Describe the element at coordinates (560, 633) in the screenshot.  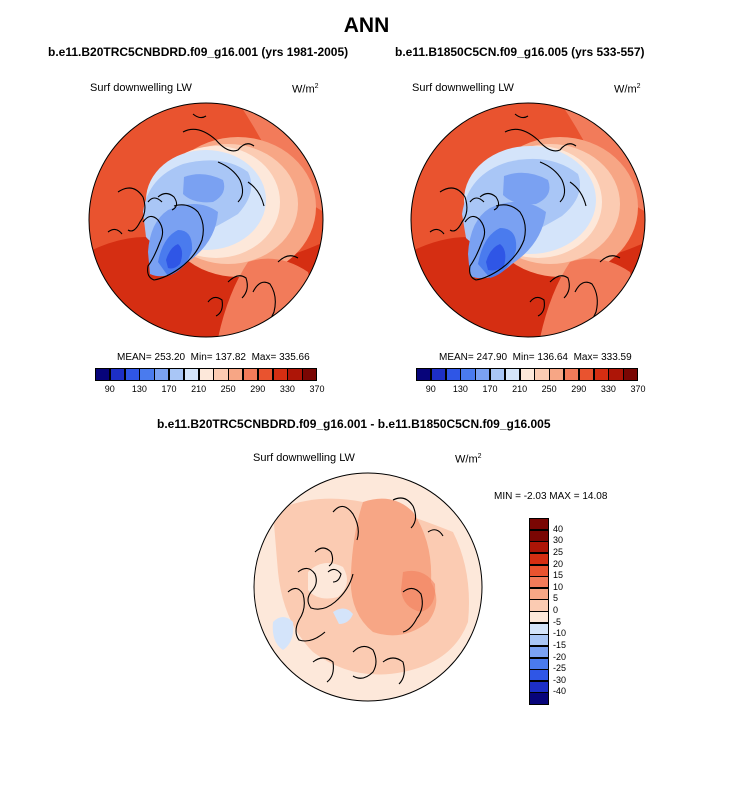
I see `diff-colorbar-tick-label: -10` at that location.